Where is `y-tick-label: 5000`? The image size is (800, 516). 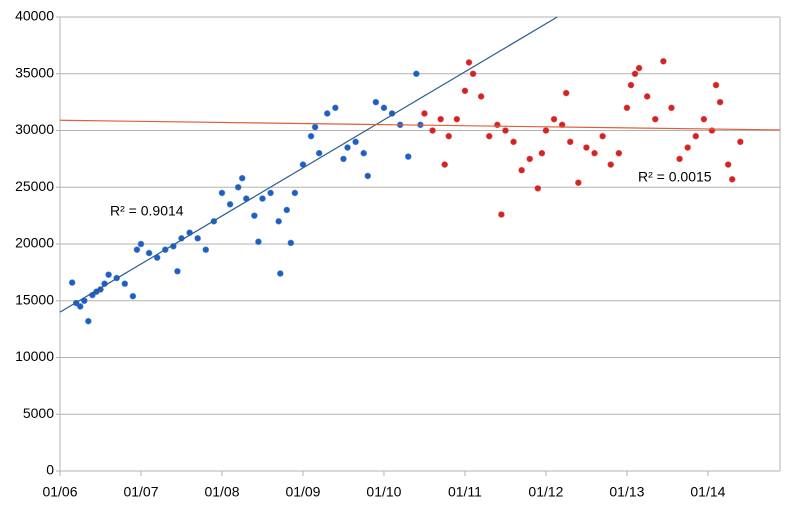
y-tick-label: 5000 is located at coordinates (38, 413).